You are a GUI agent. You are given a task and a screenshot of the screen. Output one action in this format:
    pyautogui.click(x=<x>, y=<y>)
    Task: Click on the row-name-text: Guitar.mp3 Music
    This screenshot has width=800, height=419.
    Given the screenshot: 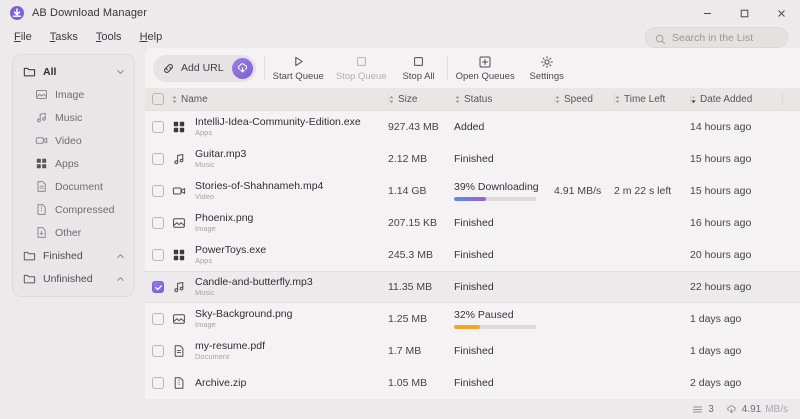 What is the action you would take?
    pyautogui.click(x=220, y=159)
    